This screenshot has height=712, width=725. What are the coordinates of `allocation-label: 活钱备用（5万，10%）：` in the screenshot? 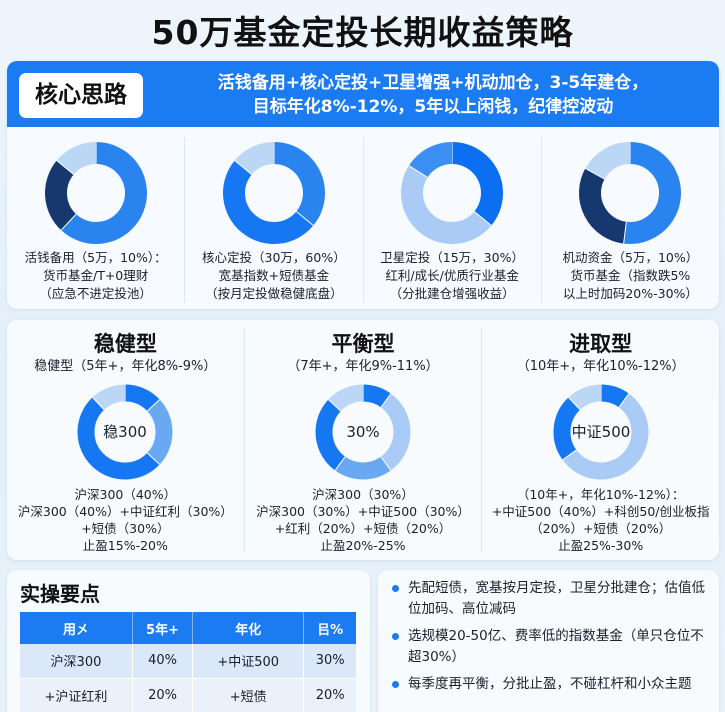 It's located at (95, 257).